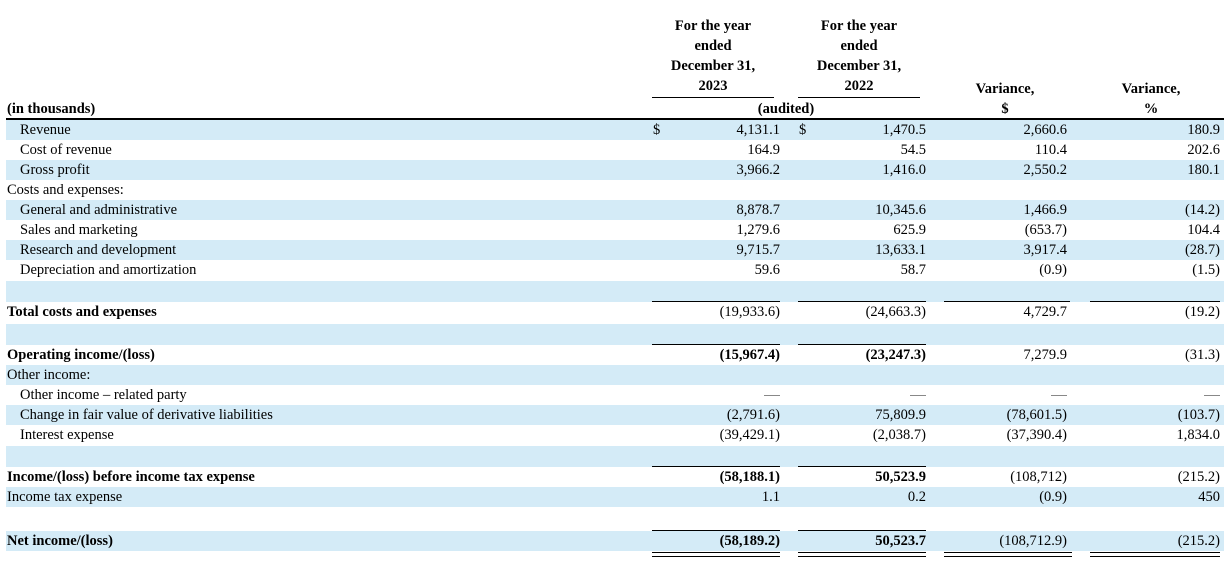  What do you see at coordinates (1050, 150) in the screenshot?
I see `value-variance: 110.4` at bounding box center [1050, 150].